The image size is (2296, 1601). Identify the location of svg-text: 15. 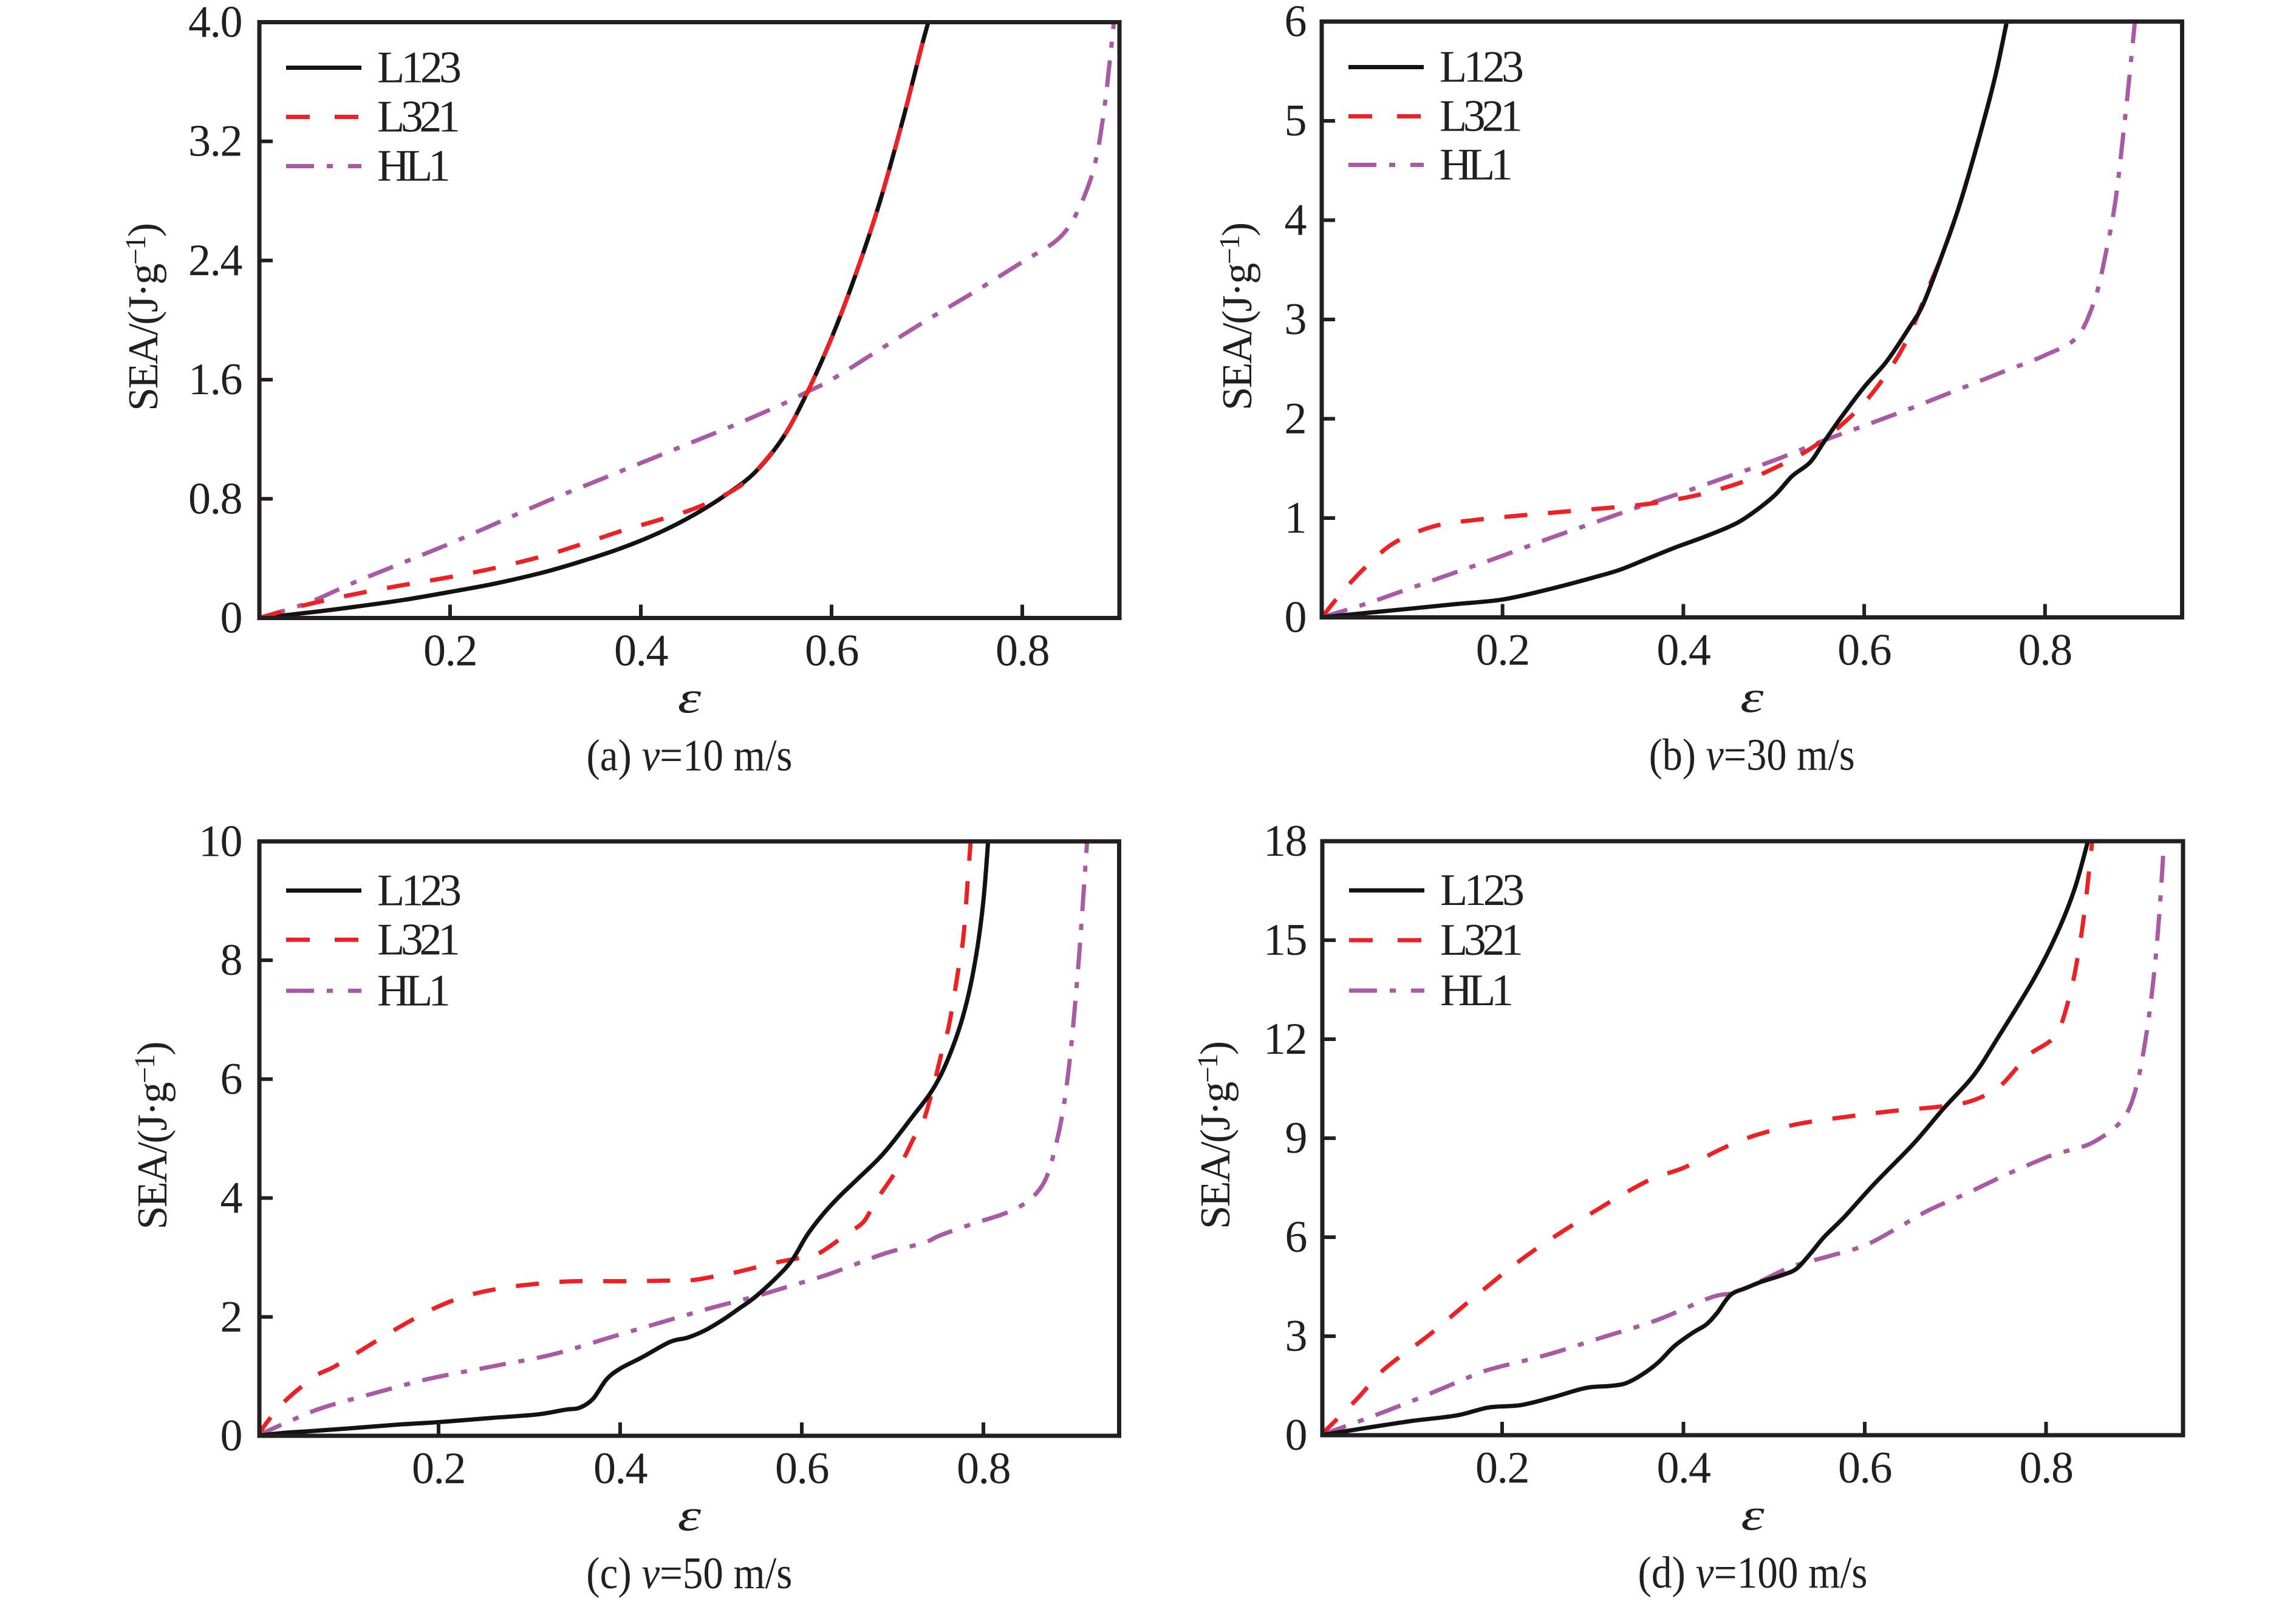
(1285, 940).